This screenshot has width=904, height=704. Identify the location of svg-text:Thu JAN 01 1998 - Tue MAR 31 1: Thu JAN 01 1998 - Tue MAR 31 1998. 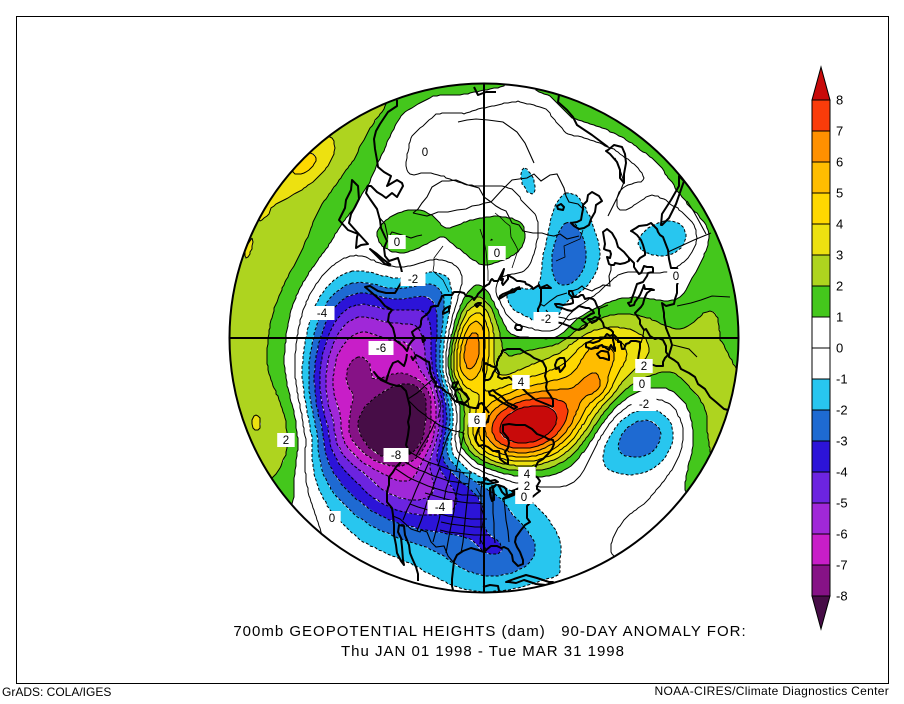
(483, 651).